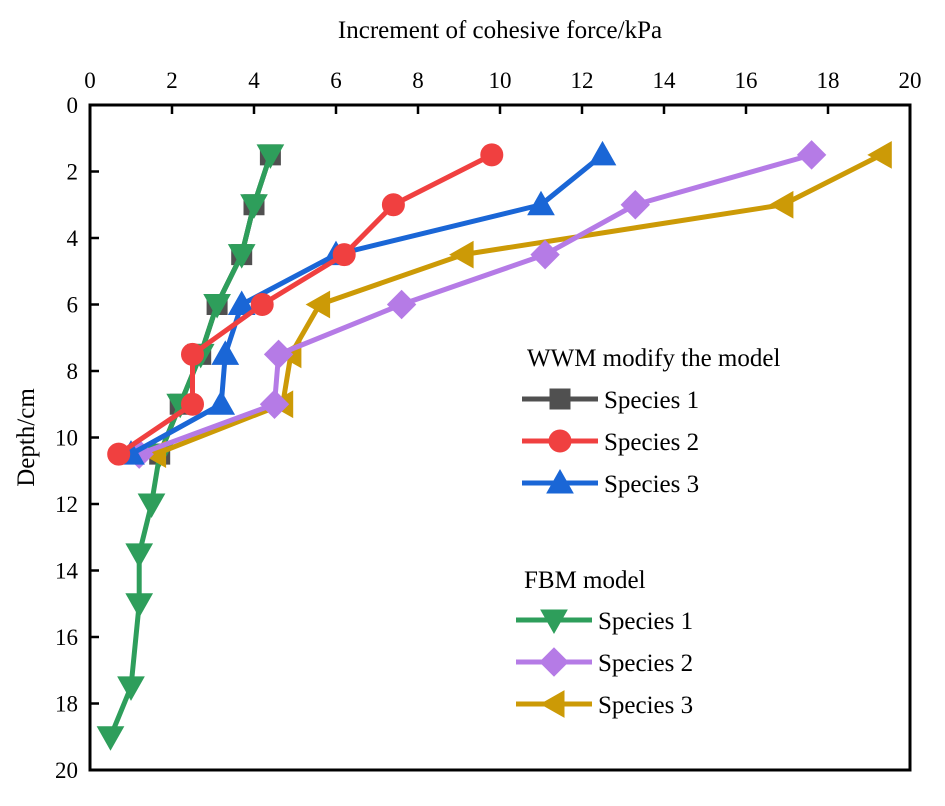  What do you see at coordinates (418, 80) in the screenshot?
I see `x-tick-label: 8` at bounding box center [418, 80].